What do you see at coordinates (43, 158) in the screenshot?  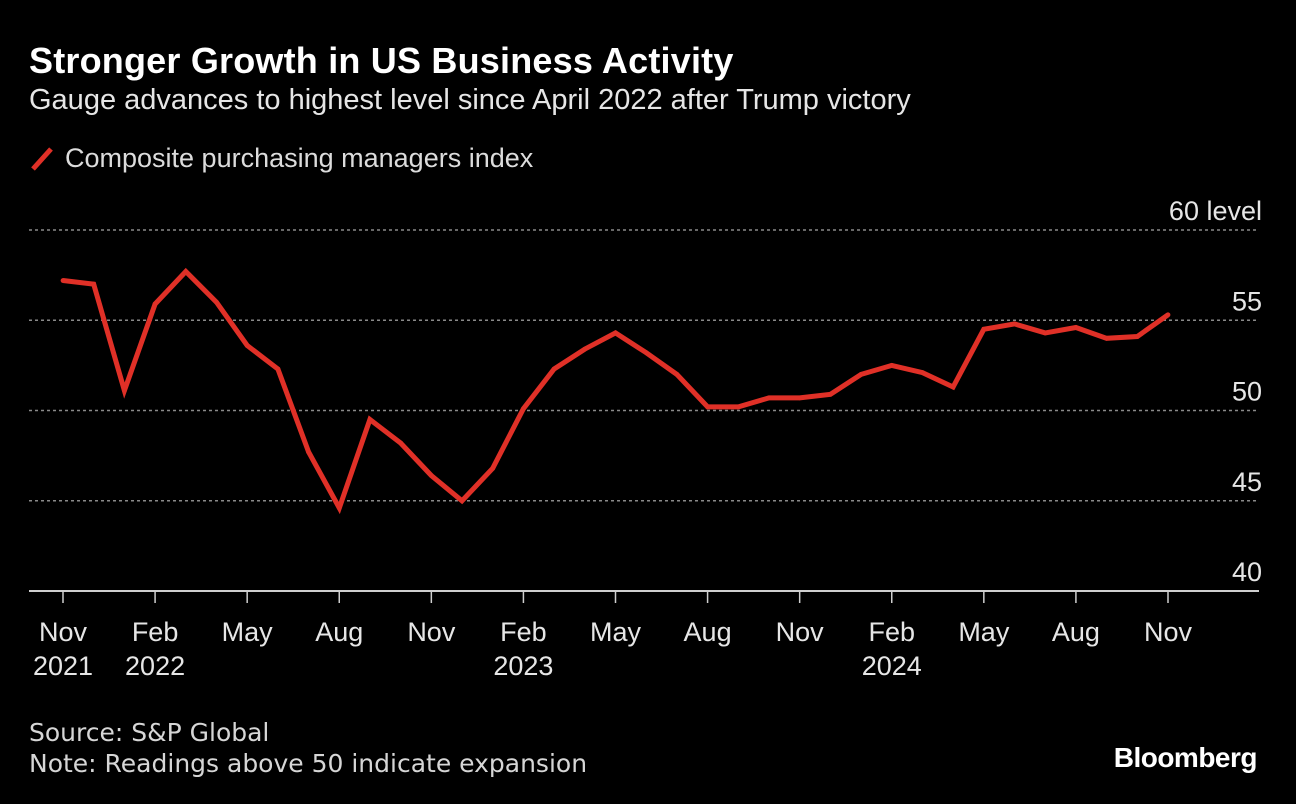 I see `red-line-icon` at bounding box center [43, 158].